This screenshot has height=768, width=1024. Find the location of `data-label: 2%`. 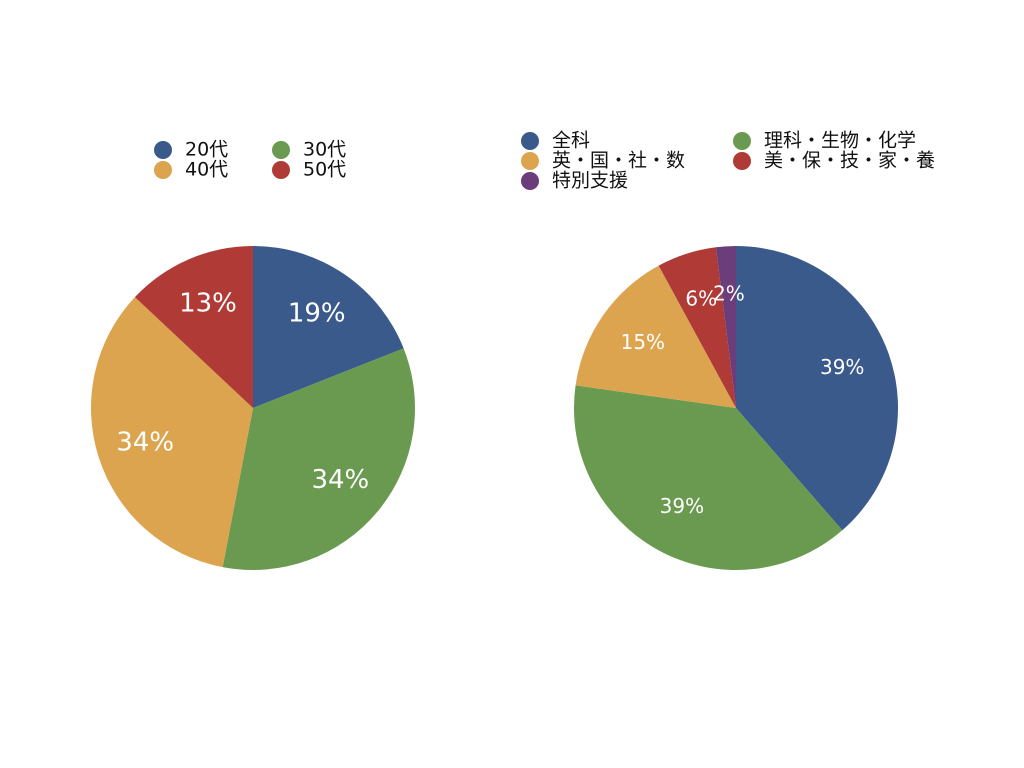

data-label: 2% is located at coordinates (729, 293).